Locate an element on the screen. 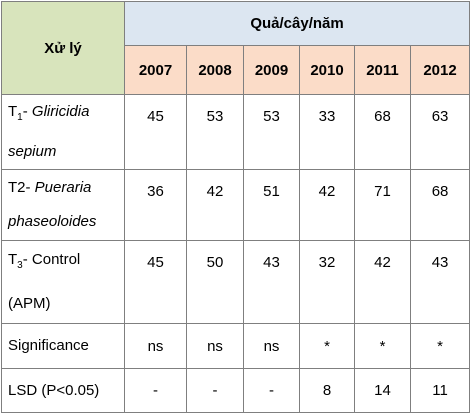 The width and height of the screenshot is (471, 413). year-header: 2011 is located at coordinates (382, 70).